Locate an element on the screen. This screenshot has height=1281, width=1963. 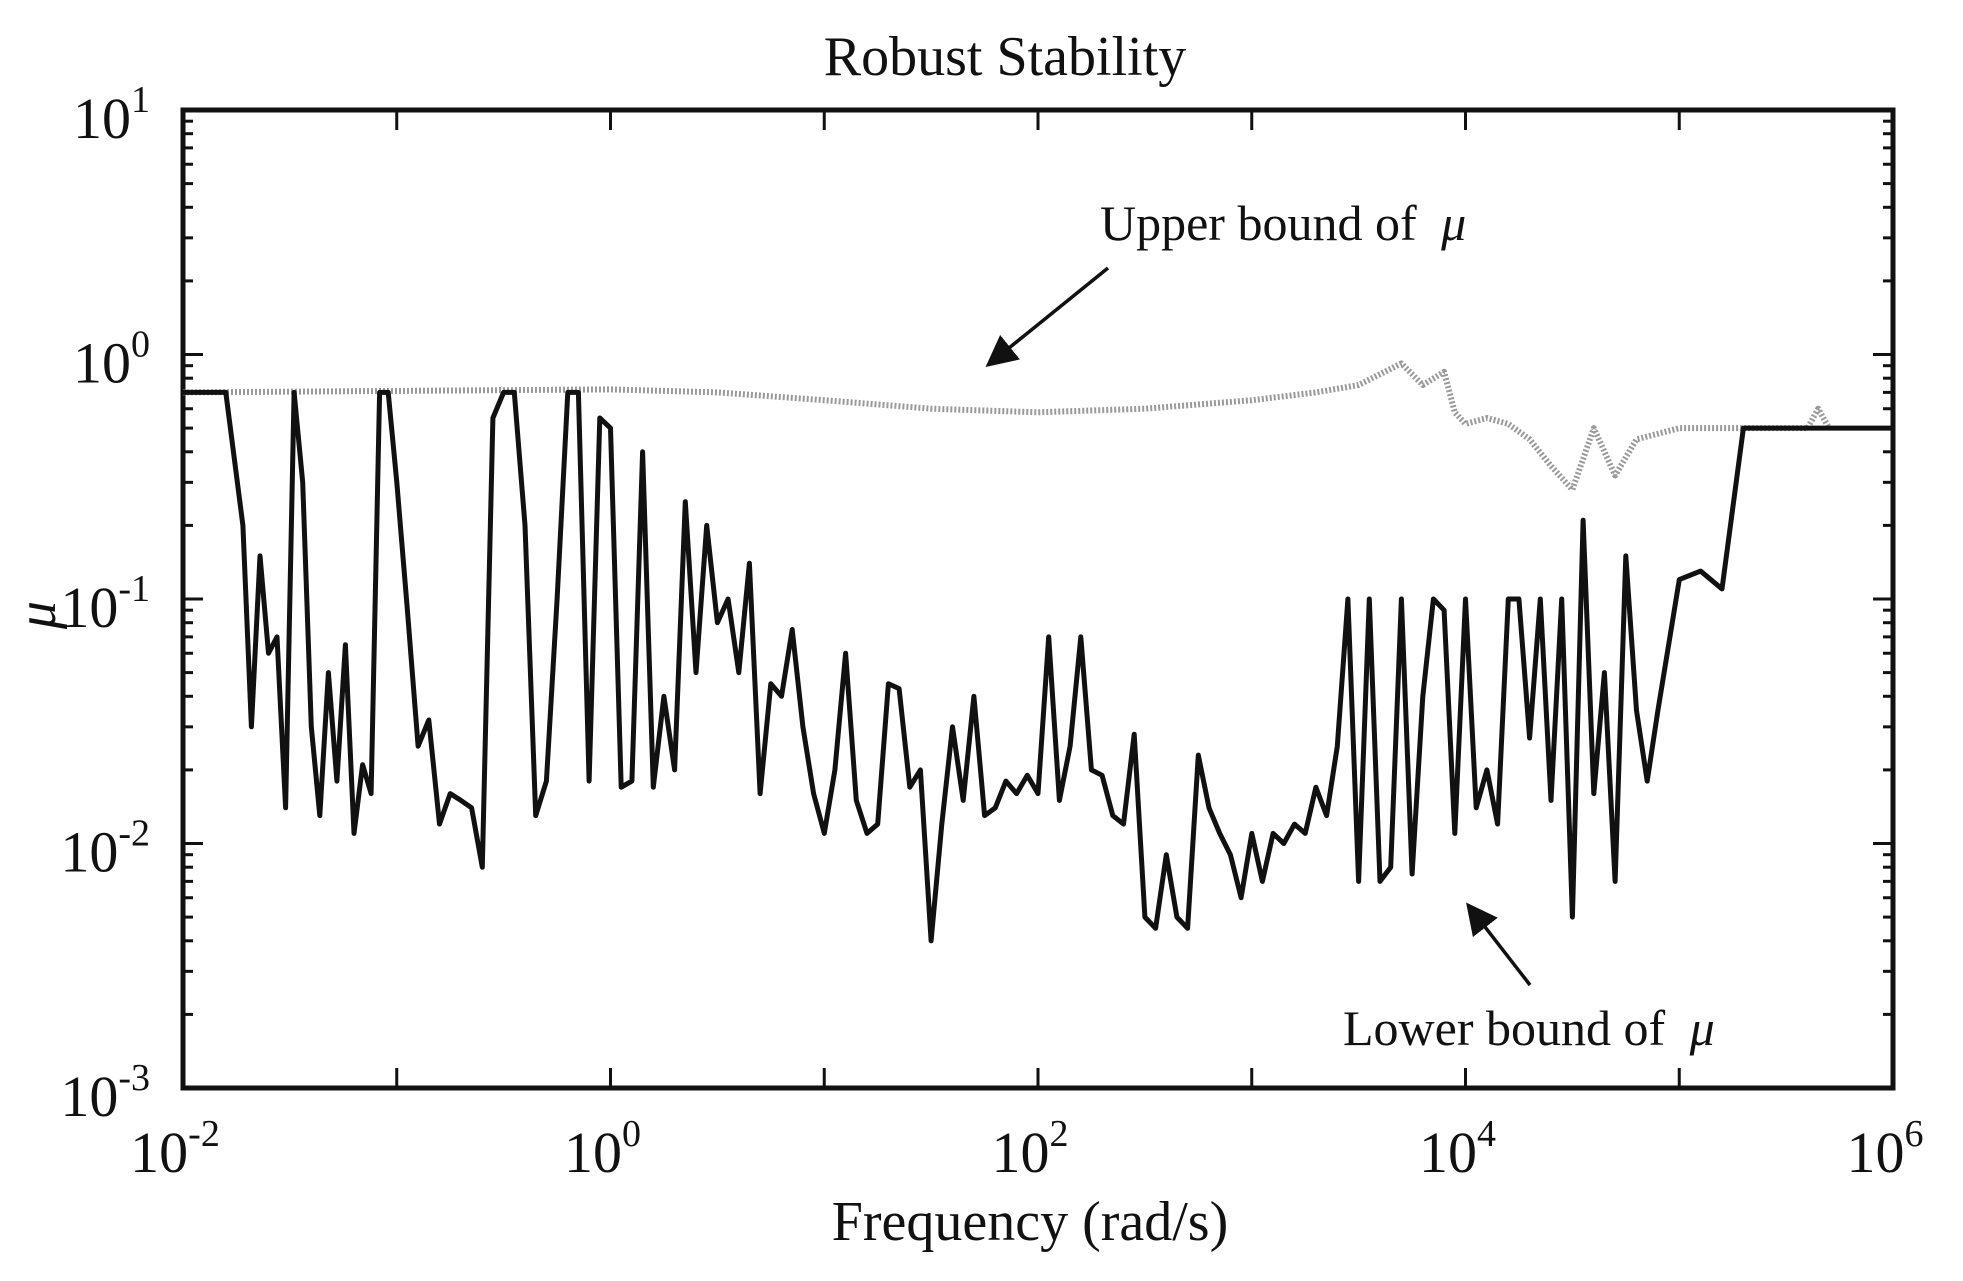
y-tick-exponent: -2 is located at coordinates (134, 834).